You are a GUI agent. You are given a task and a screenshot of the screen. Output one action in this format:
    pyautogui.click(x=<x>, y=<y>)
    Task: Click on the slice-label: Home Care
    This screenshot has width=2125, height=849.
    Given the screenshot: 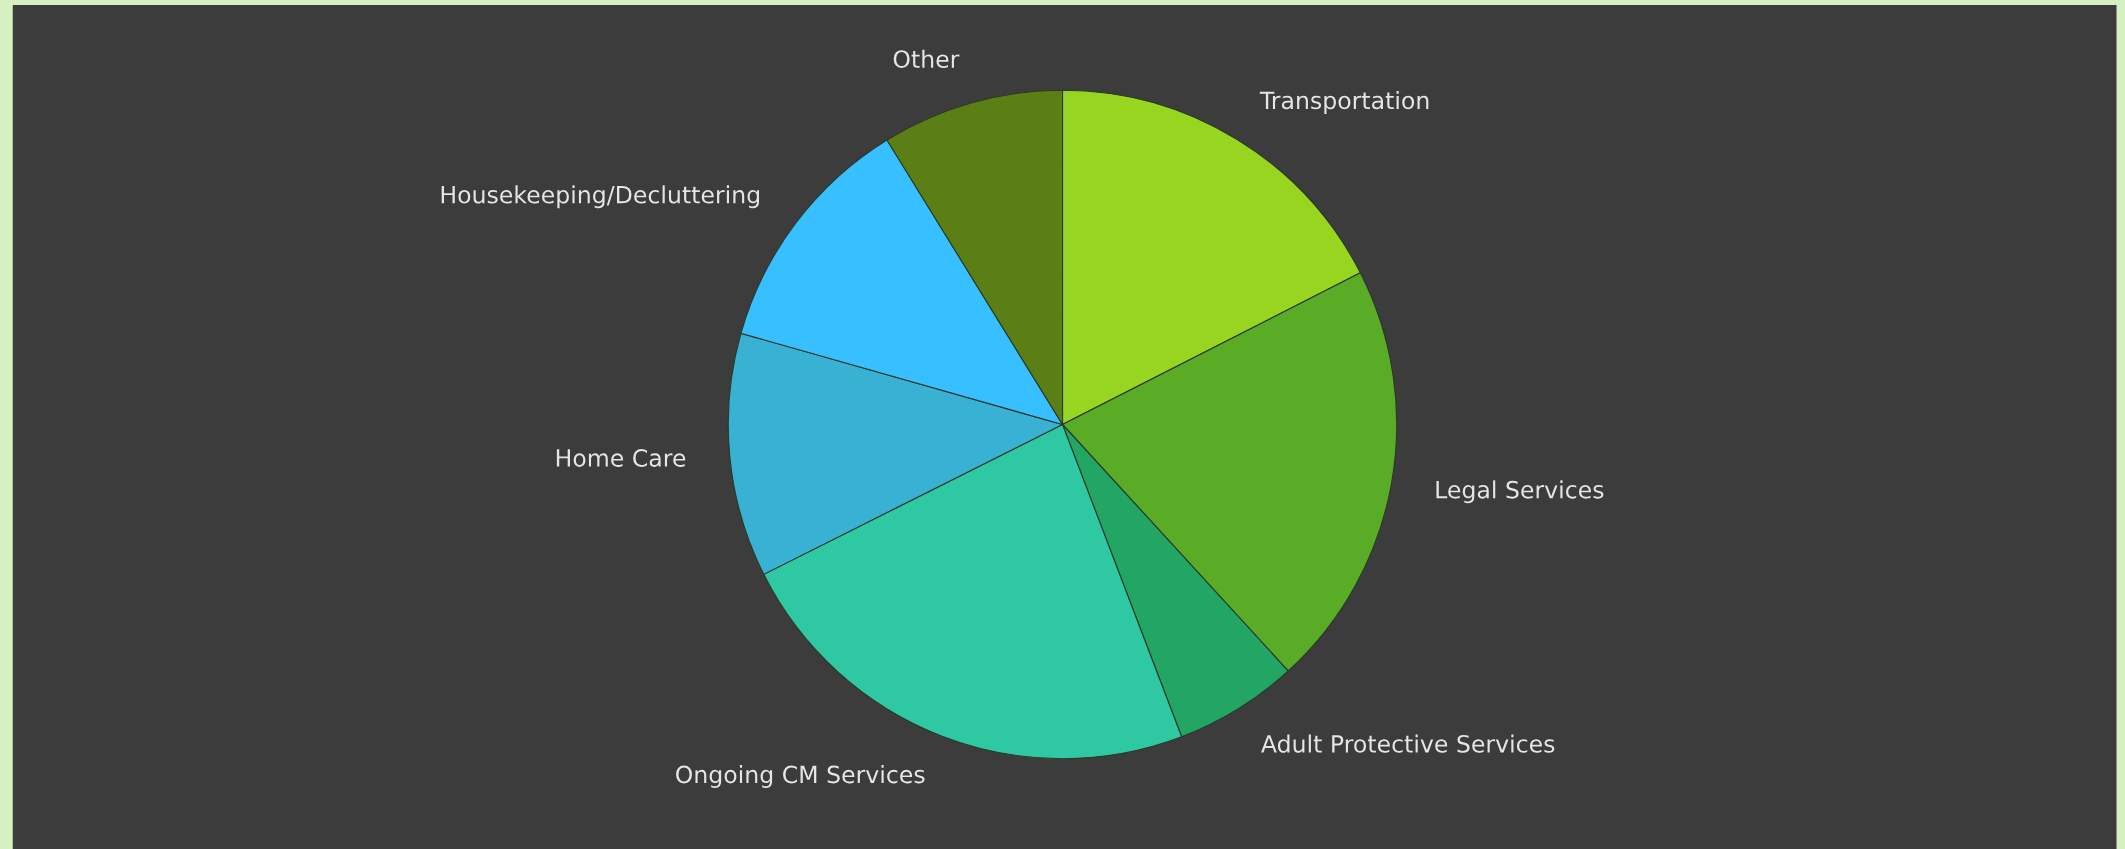 What is the action you would take?
    pyautogui.click(x=621, y=458)
    